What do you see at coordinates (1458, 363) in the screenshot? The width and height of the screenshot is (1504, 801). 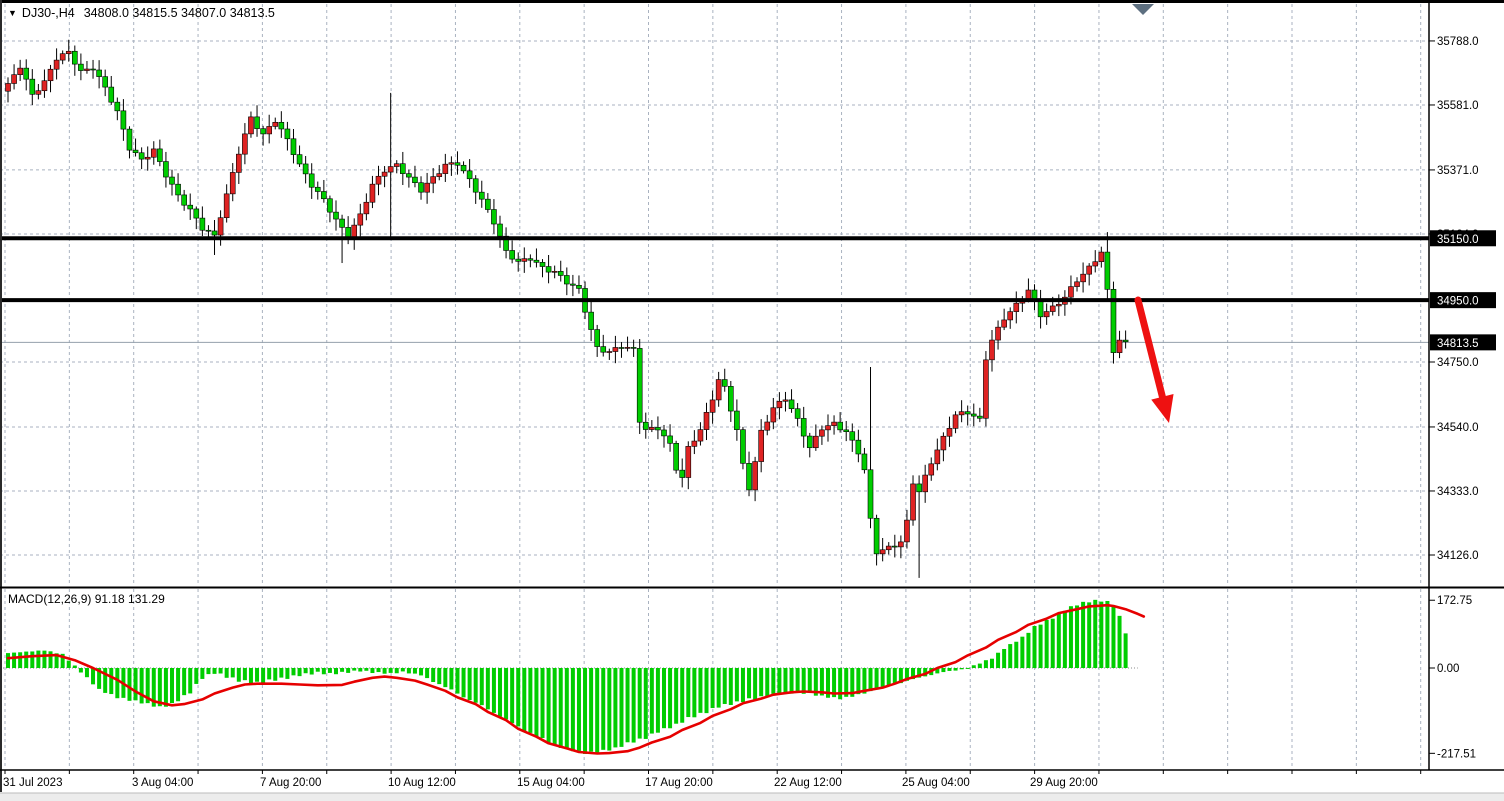 I see `price-tick-label: 34750.0` at bounding box center [1458, 363].